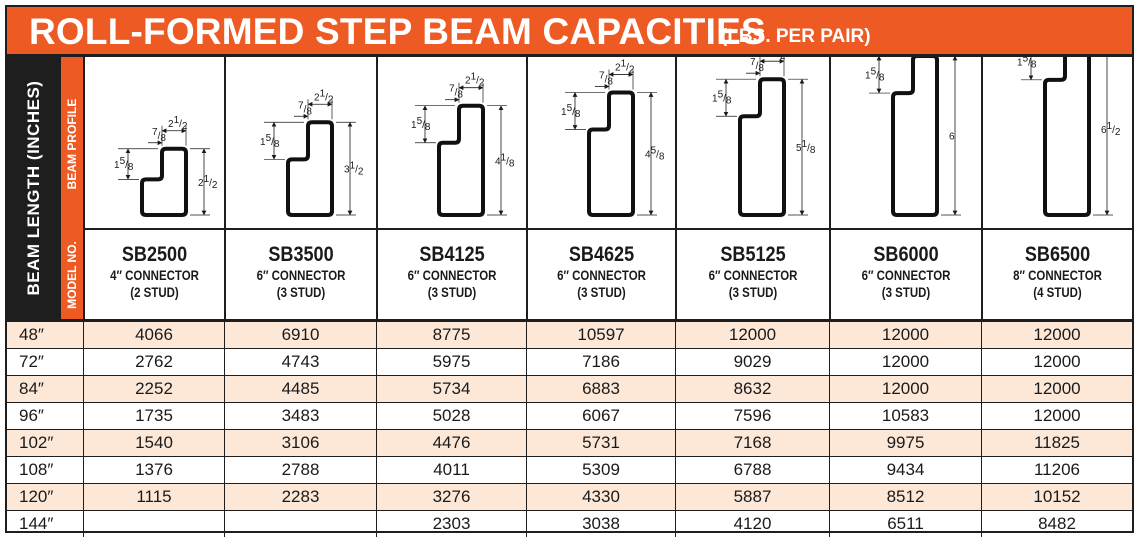 This screenshot has height=538, width=1140. What do you see at coordinates (301, 254) in the screenshot?
I see `model-name: SB3500` at bounding box center [301, 254].